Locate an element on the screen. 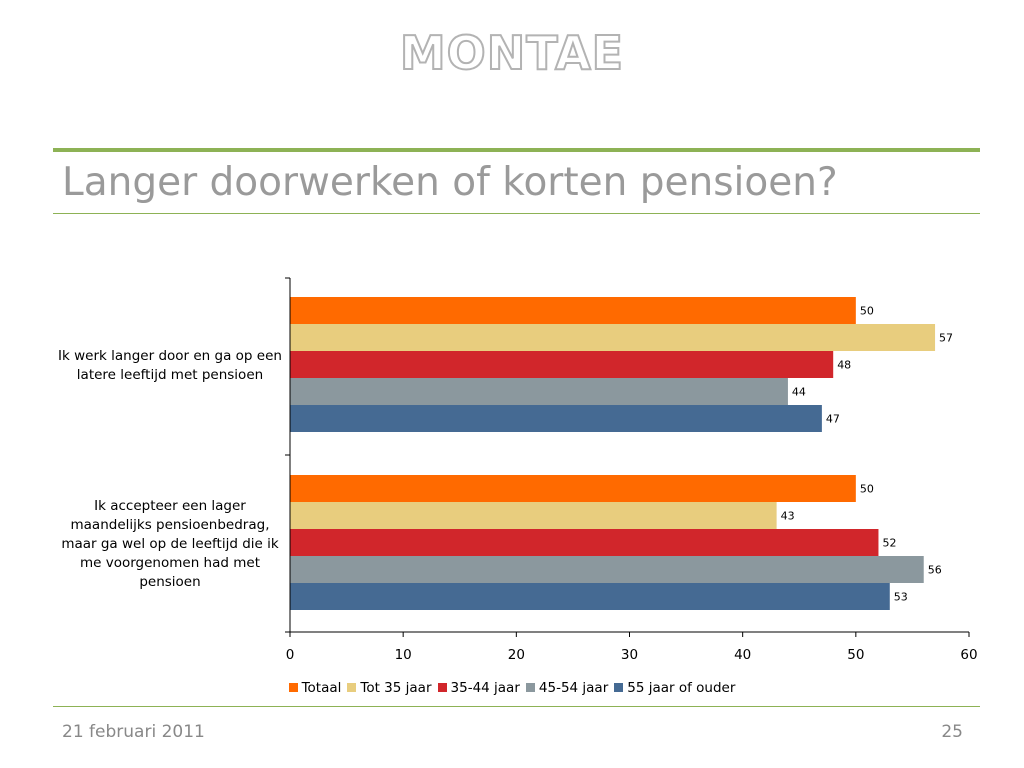 This screenshot has width=1024, height=768. data-label: 44 is located at coordinates (799, 392).